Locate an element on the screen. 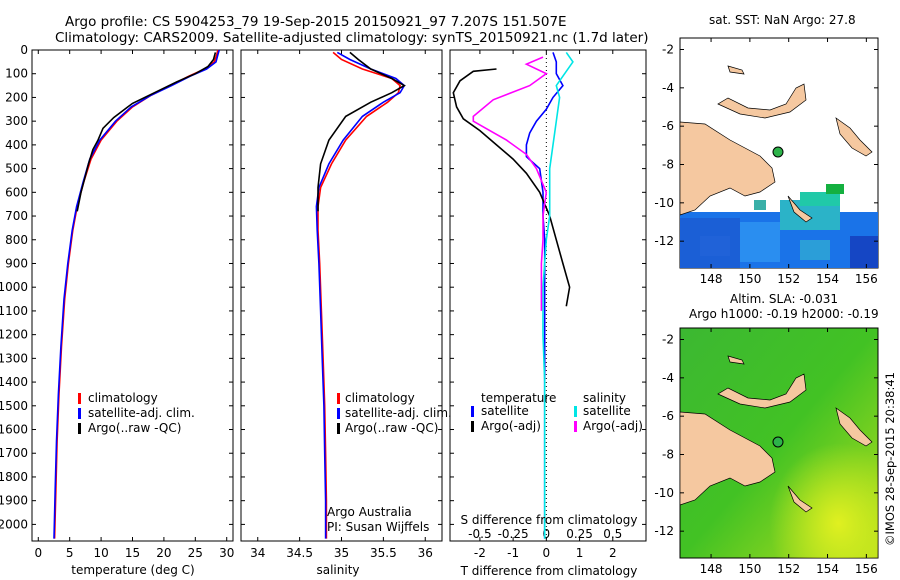  y-tick-label: 0 is located at coordinates (24, 50).